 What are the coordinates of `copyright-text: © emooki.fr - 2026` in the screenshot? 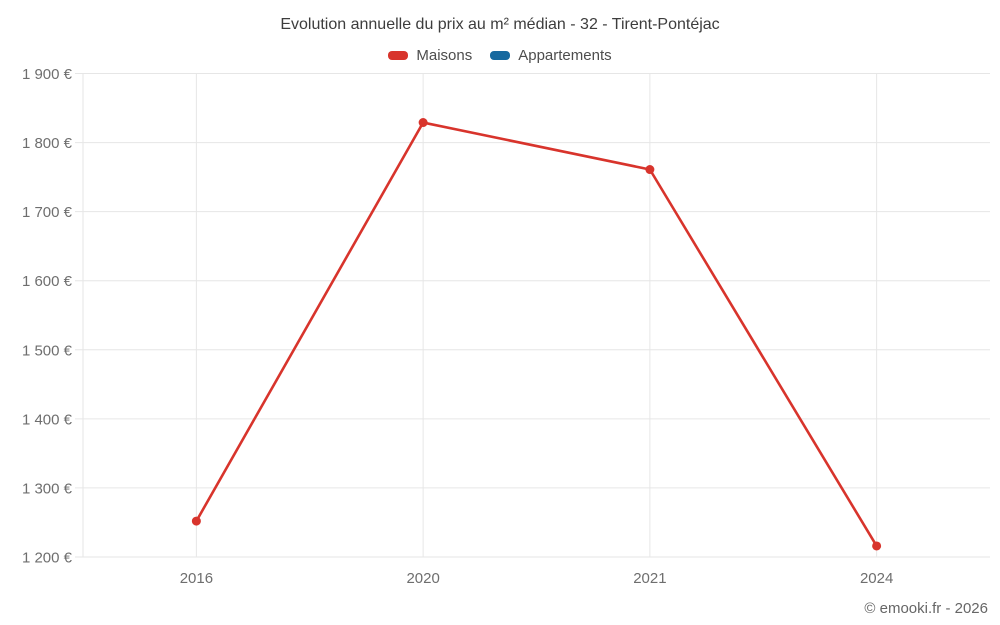 It's located at (926, 608).